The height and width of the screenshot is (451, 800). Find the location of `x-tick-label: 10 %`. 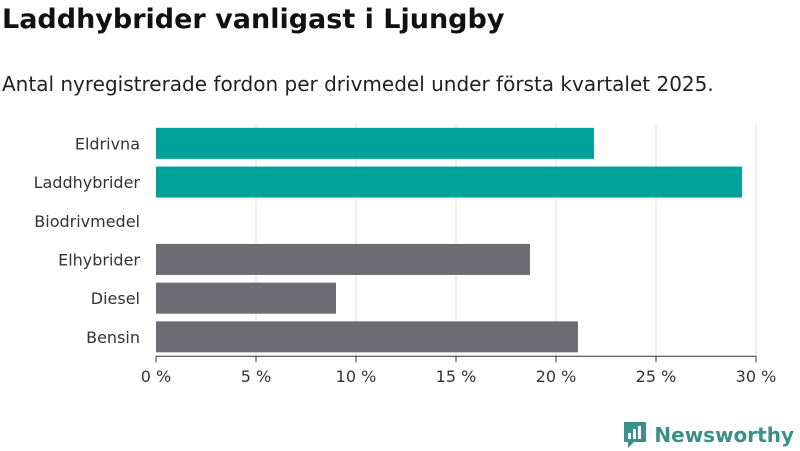

x-tick-label: 10 % is located at coordinates (356, 376).